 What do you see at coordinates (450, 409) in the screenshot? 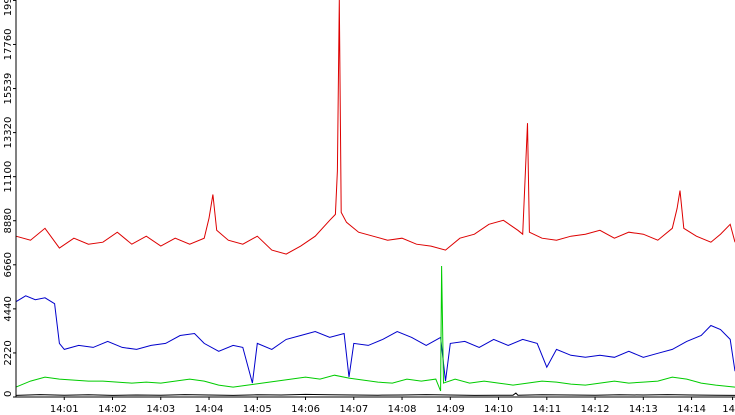
I see `x-tick-label: 14:09` at bounding box center [450, 409].